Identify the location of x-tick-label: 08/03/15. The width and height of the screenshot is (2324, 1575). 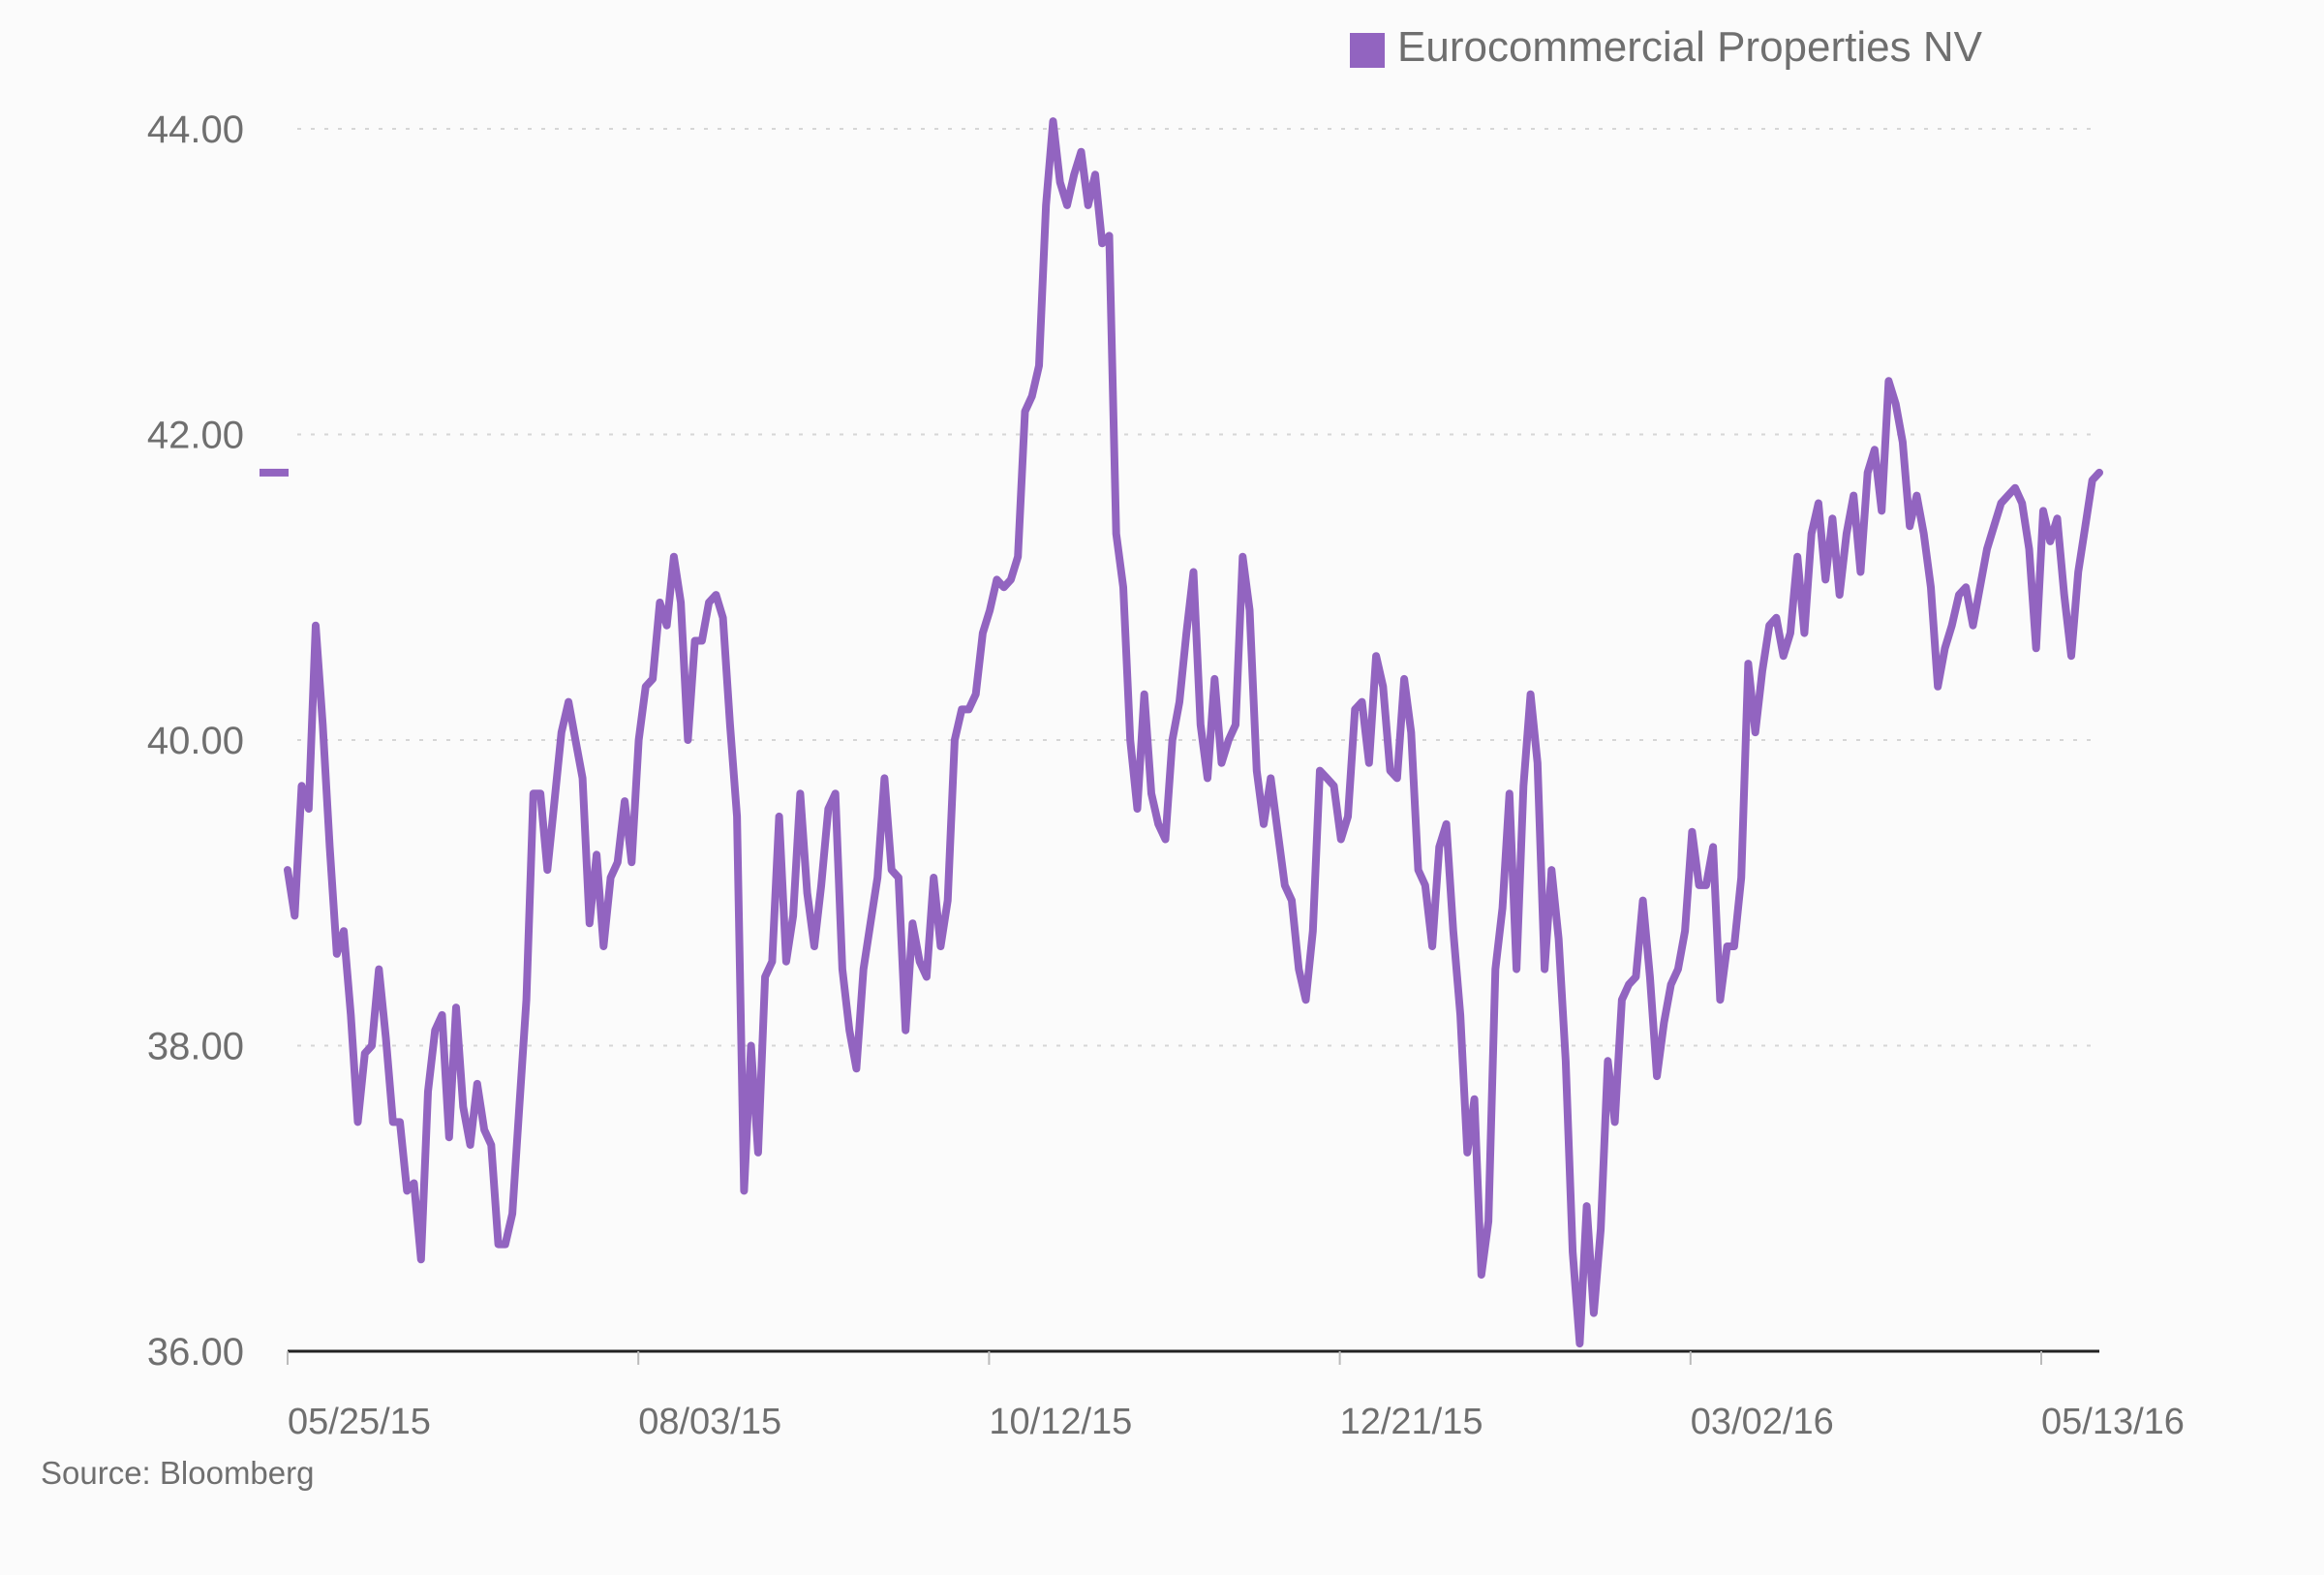
(710, 1422).